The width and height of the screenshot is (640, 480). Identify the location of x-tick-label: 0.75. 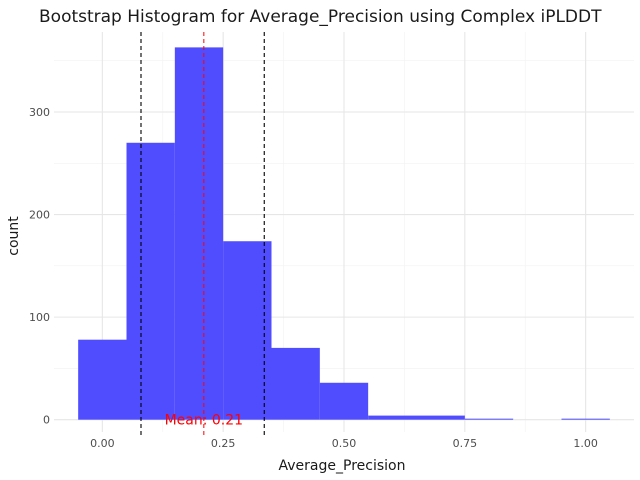
(465, 443).